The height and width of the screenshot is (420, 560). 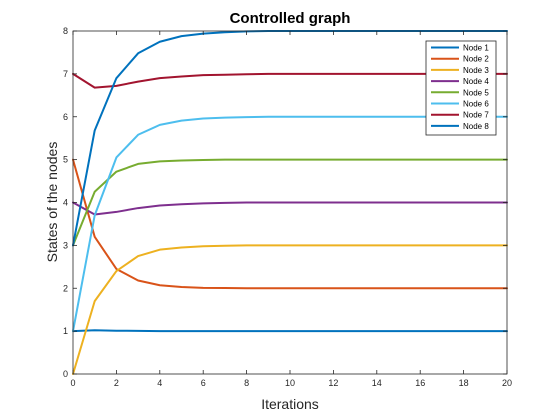 What do you see at coordinates (290, 18) in the screenshot?
I see `chart-title: Controlled graph` at bounding box center [290, 18].